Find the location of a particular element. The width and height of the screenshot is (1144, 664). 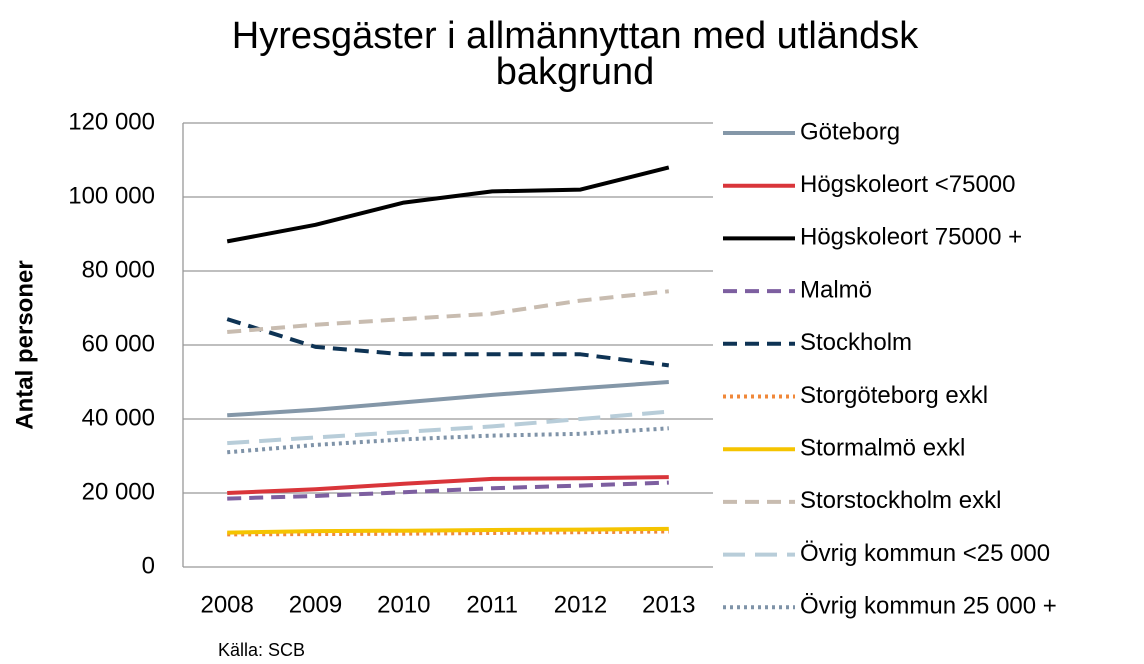

y-axis-label: Antal personer is located at coordinates (24, 344).